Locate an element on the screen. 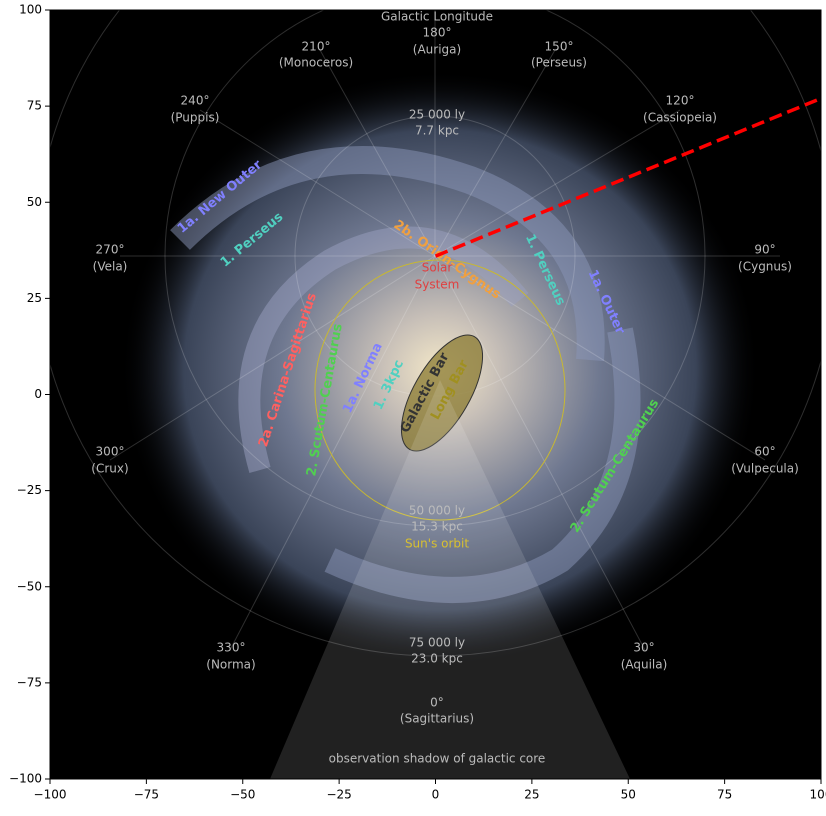 This screenshot has width=826, height=816. y-tick-label: 0 is located at coordinates (38, 394).